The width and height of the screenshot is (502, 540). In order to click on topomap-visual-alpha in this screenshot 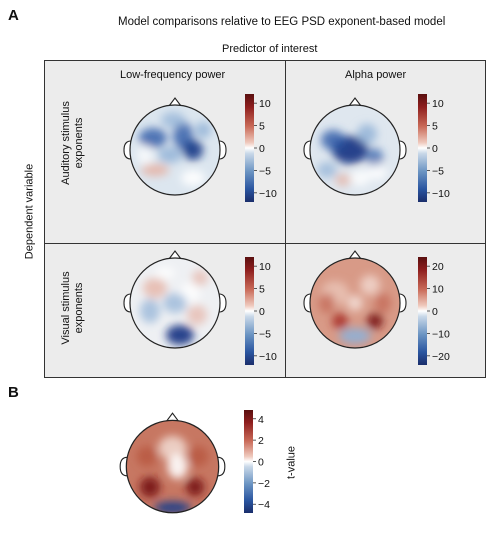, I will do `click(355, 299)`.